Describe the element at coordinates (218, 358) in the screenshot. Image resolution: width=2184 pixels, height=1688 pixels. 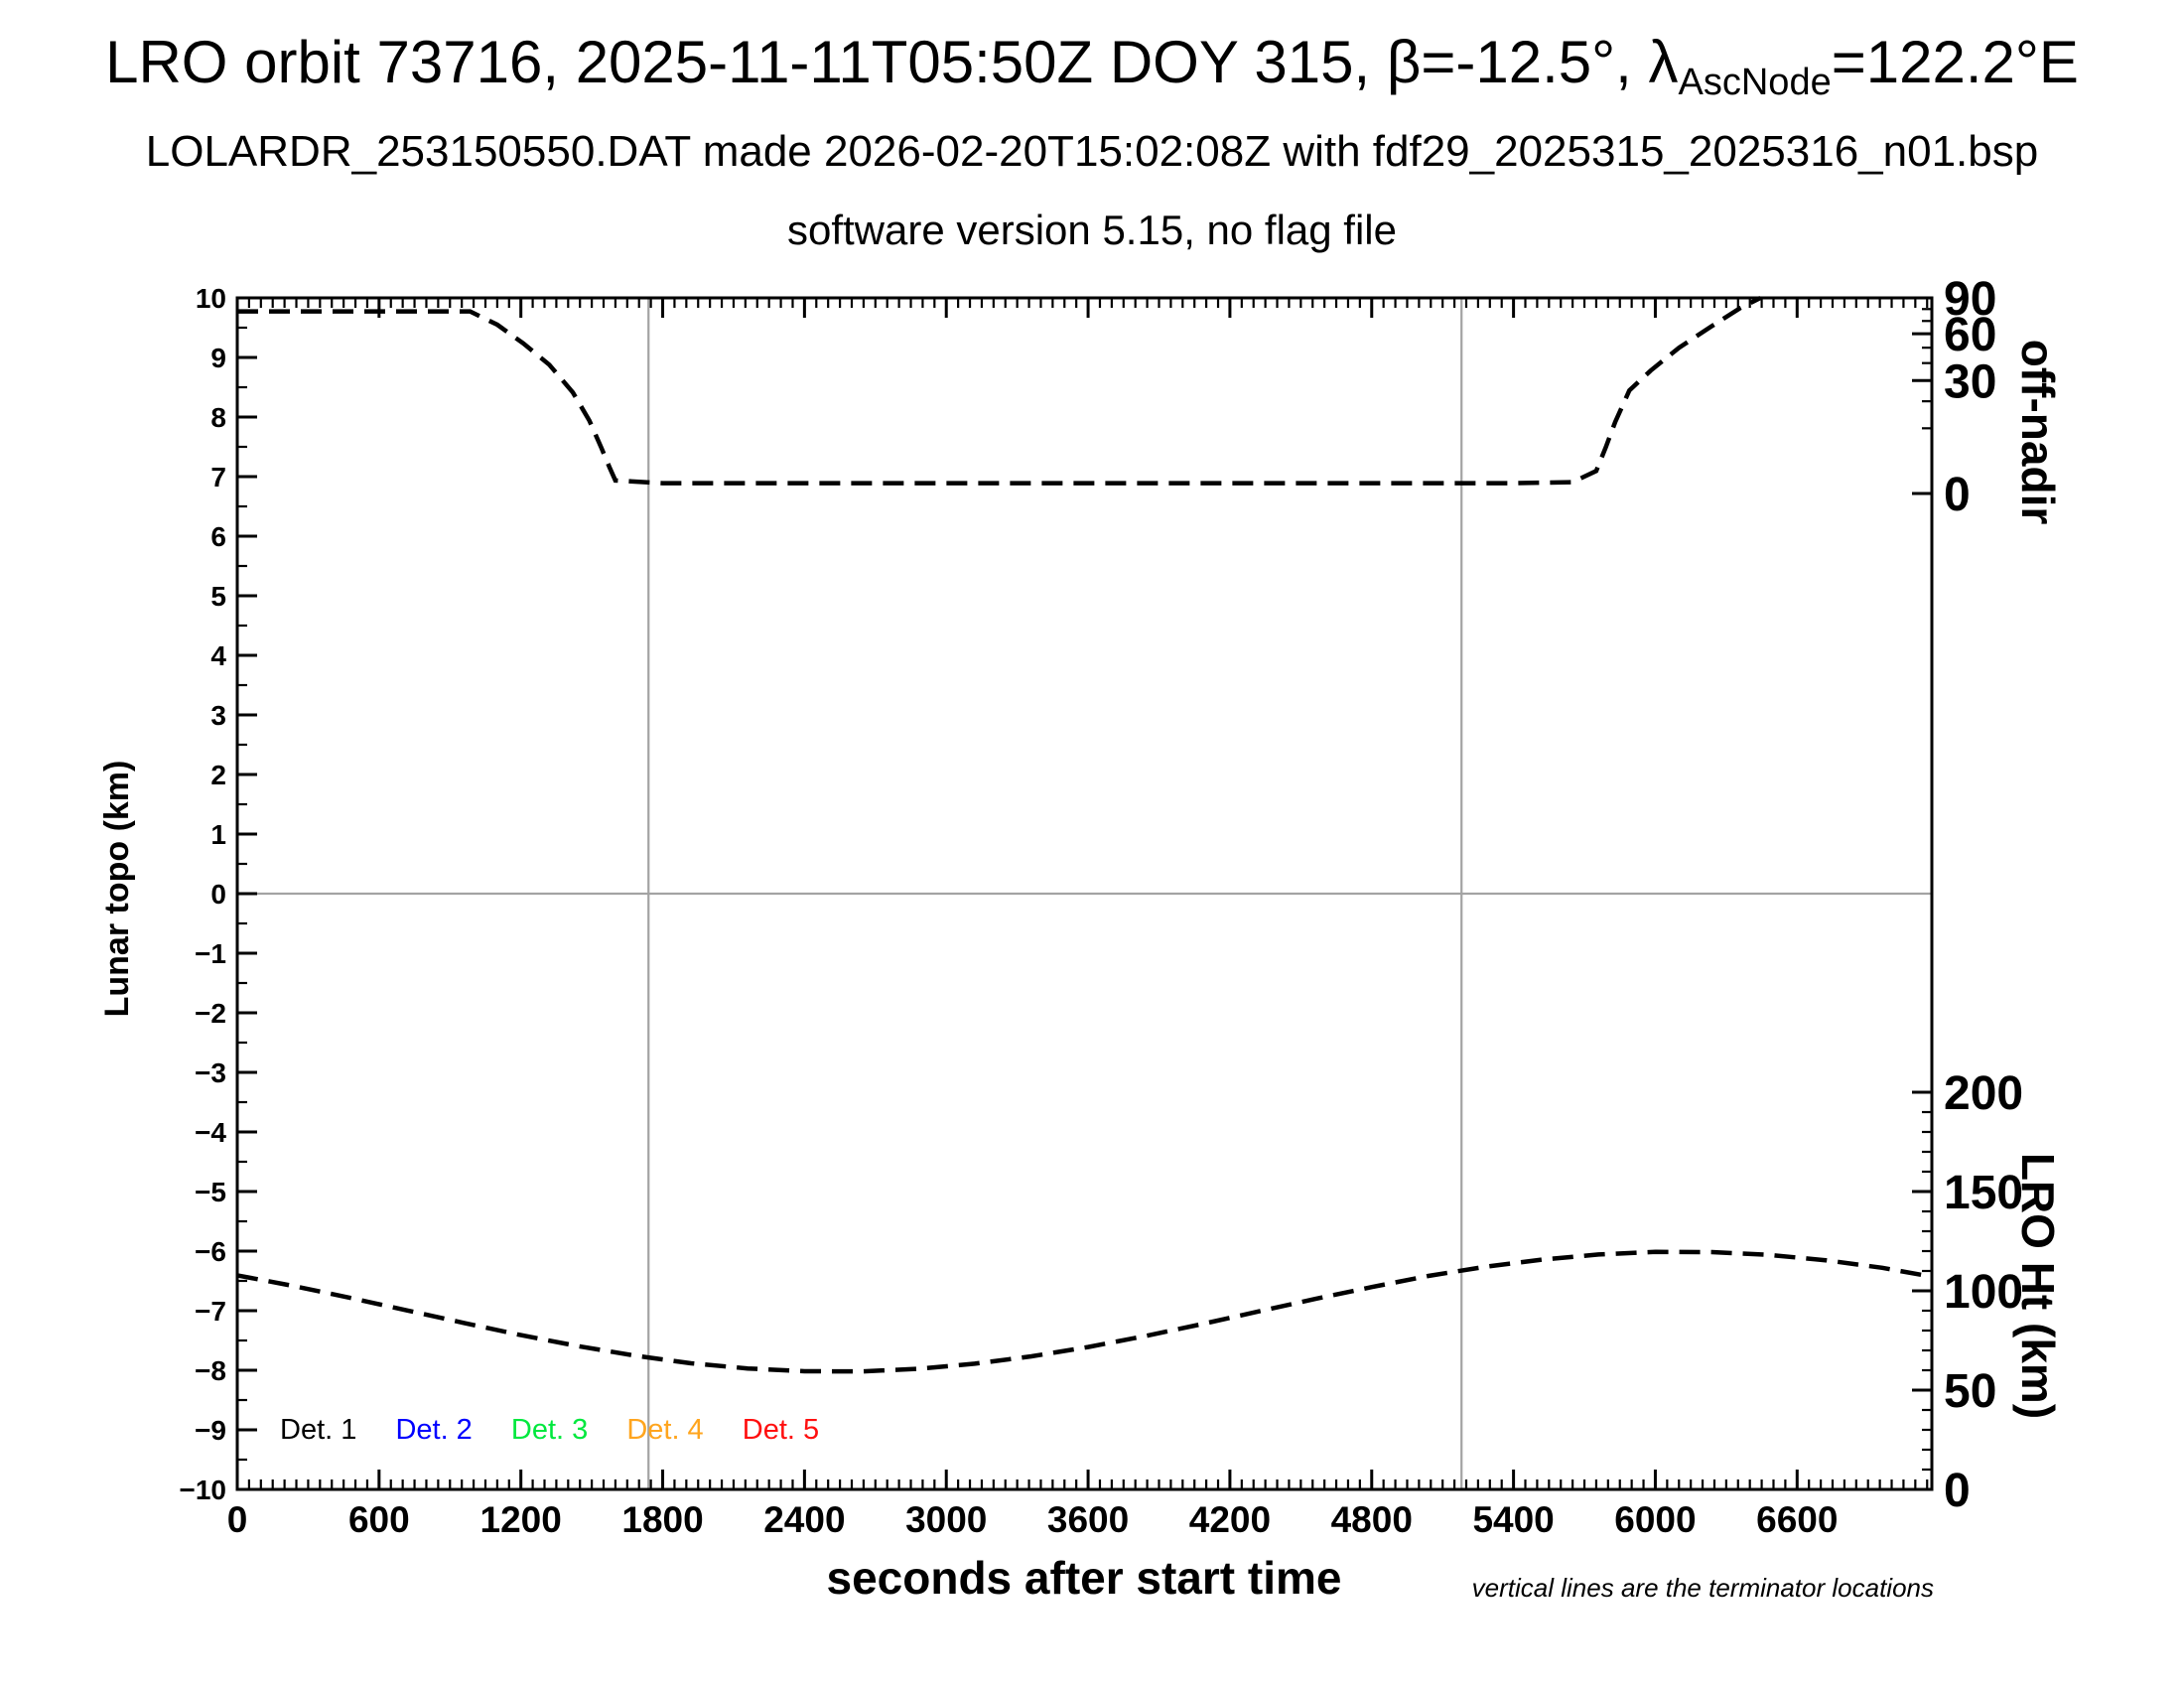
I see `y-left-tick-label: 9` at that location.